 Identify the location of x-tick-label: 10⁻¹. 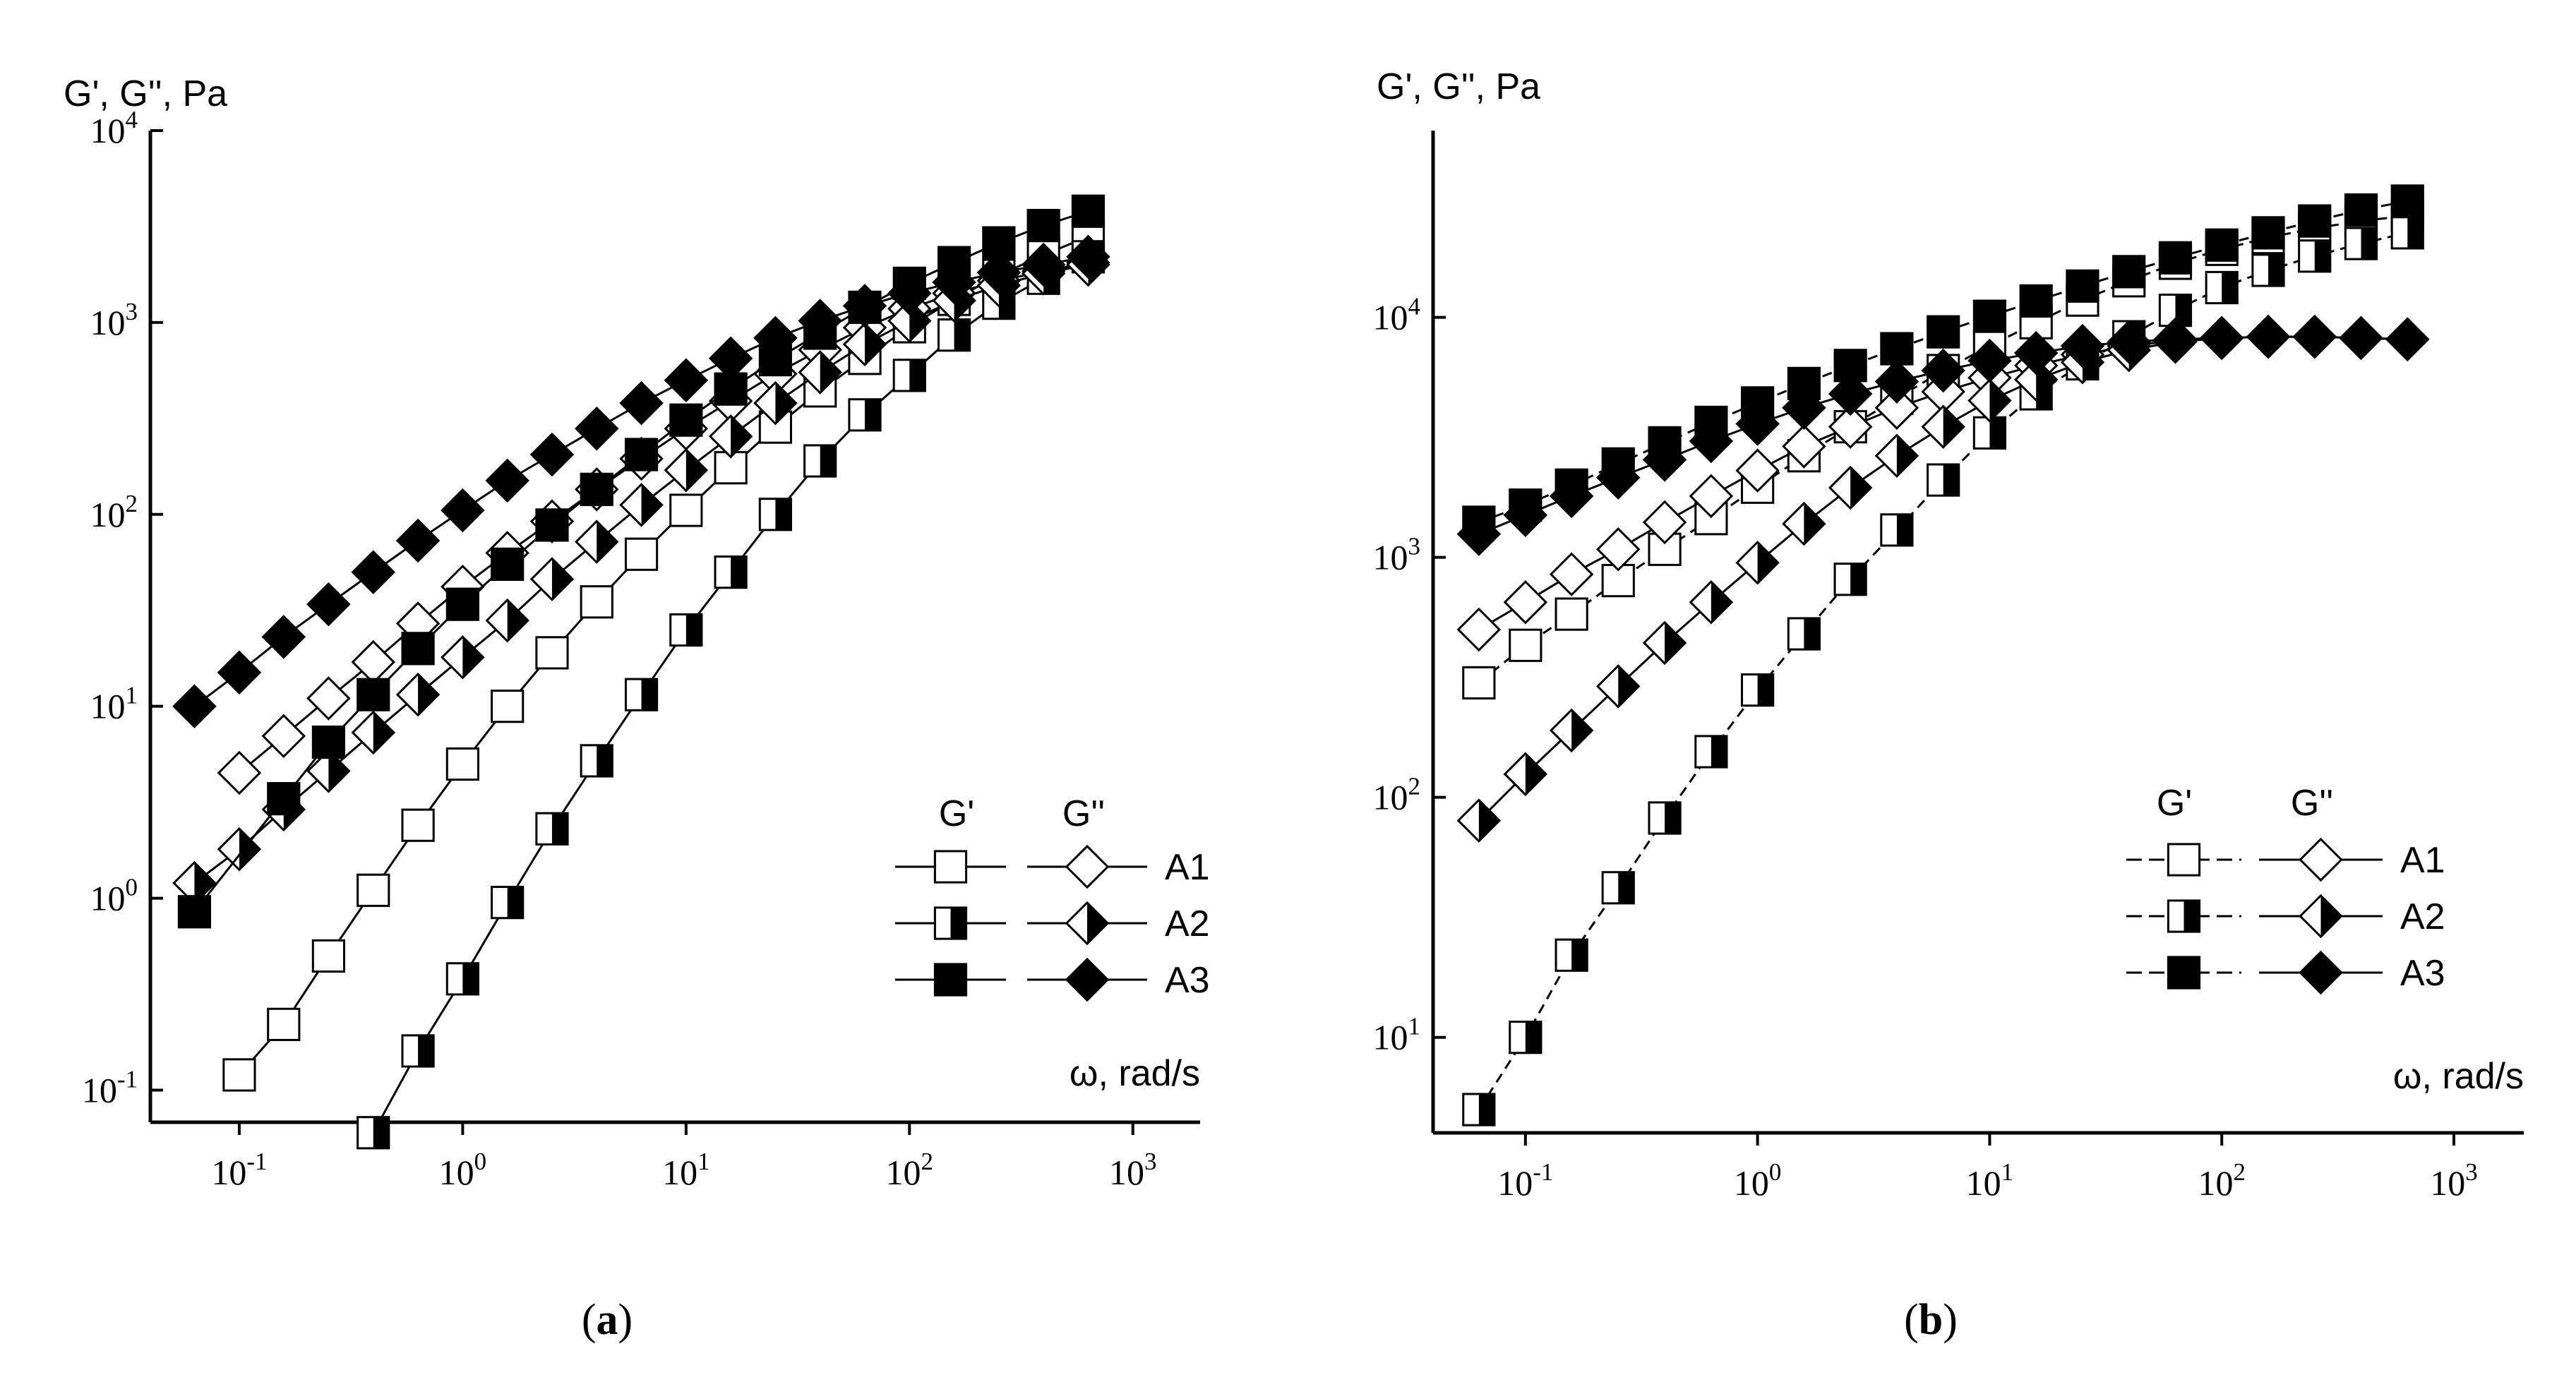
(1525, 1180).